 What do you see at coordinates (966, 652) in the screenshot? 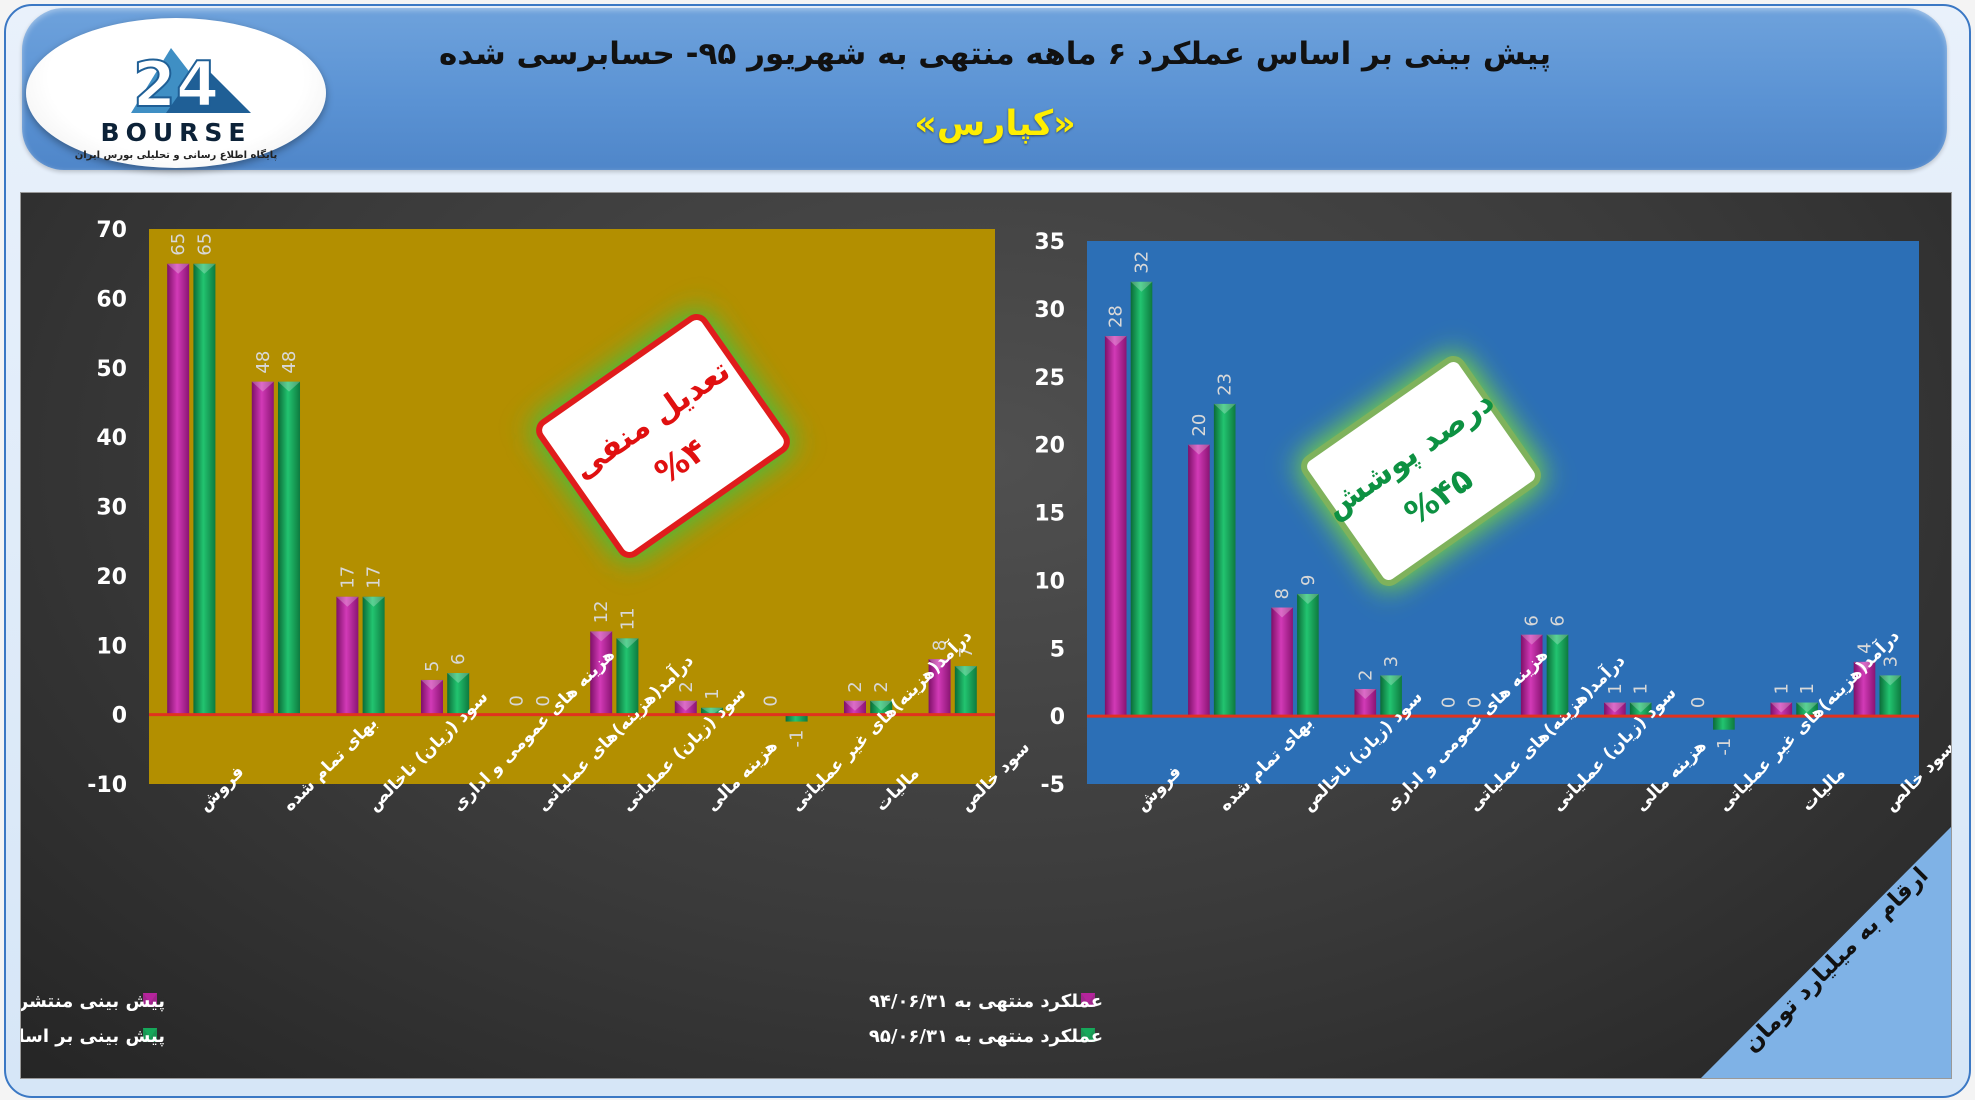
I see `data-label: 7` at bounding box center [966, 652].